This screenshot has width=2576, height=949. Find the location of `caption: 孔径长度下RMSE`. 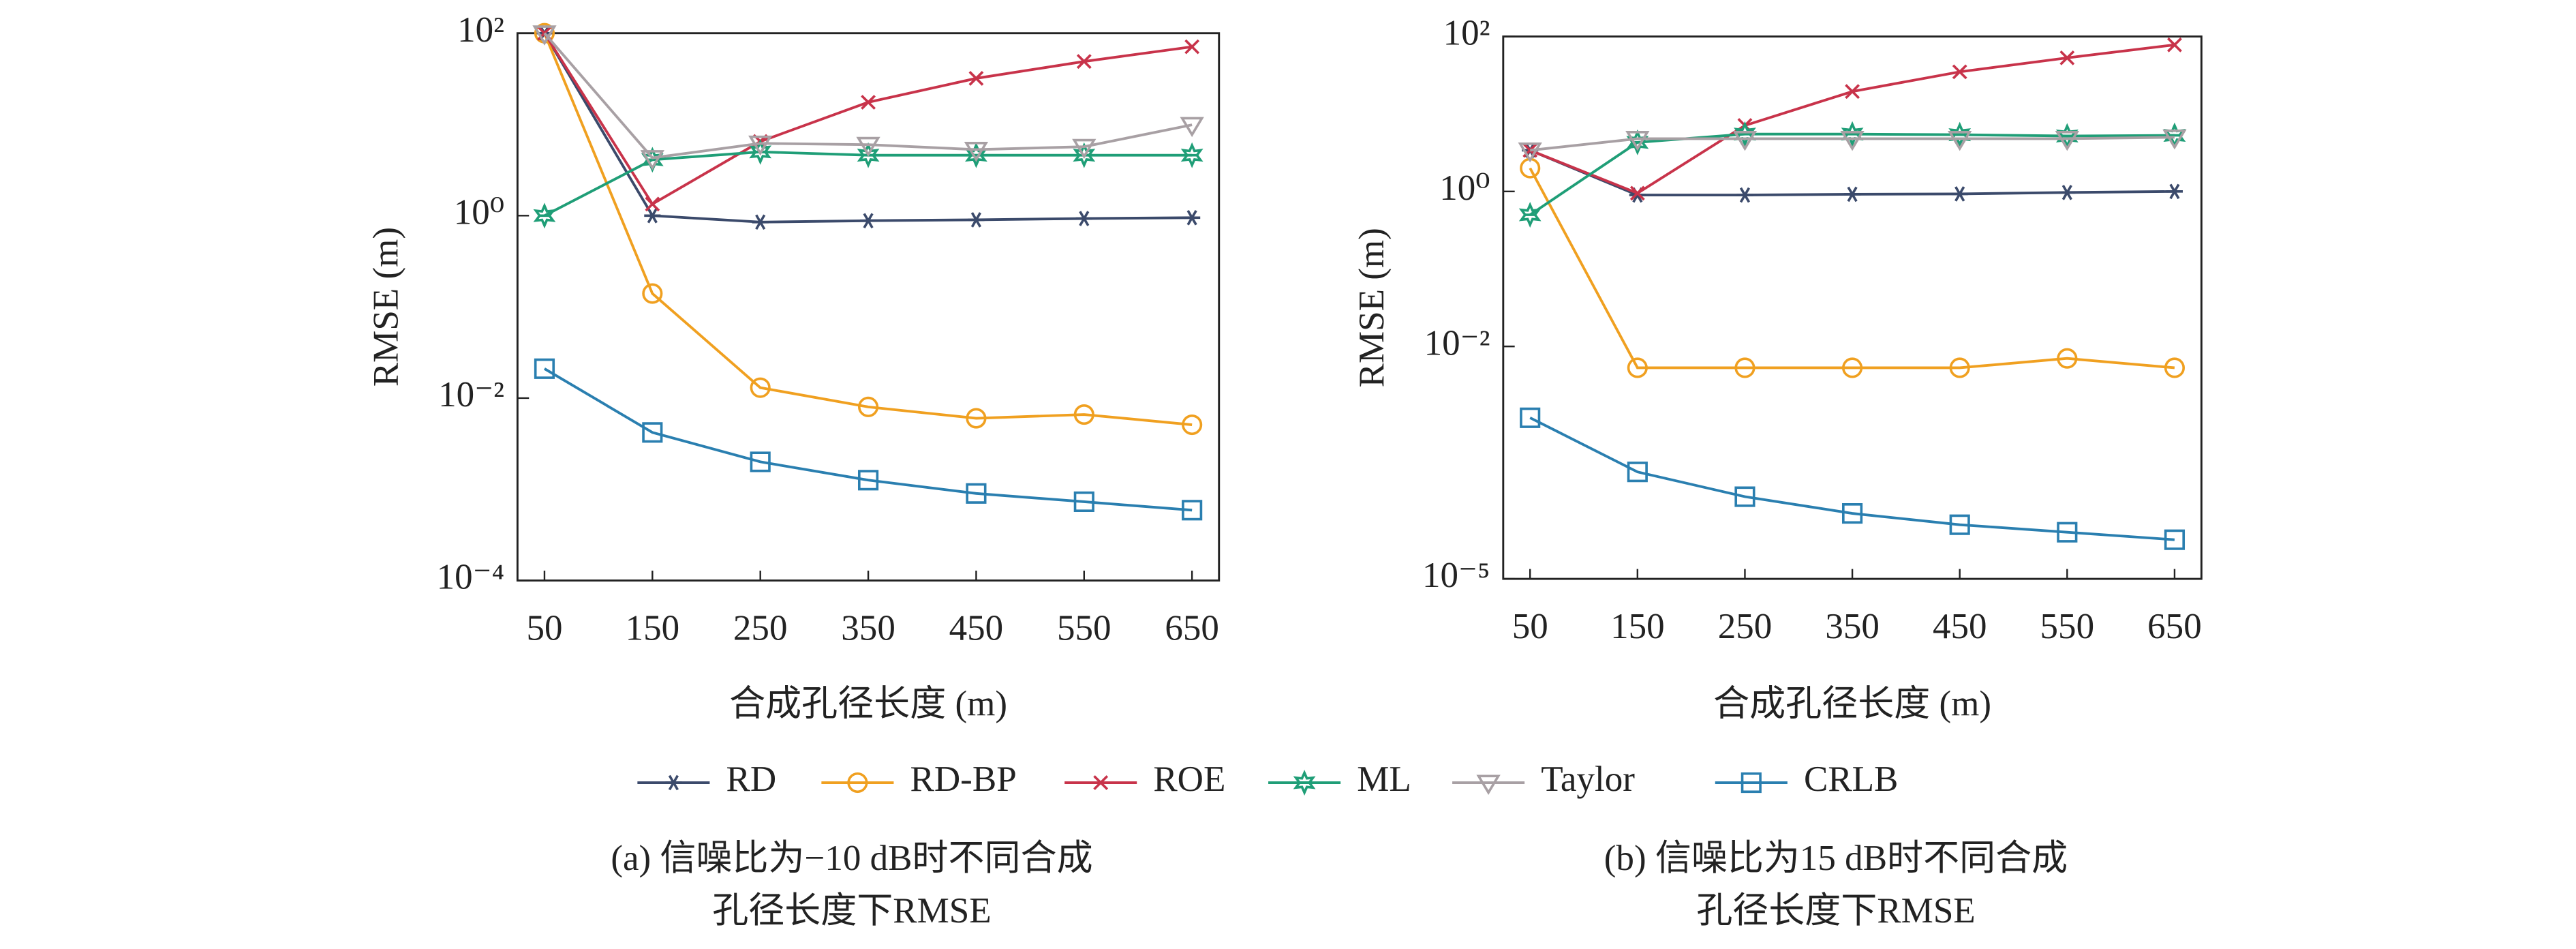

caption: 孔径长度下RMSE is located at coordinates (851, 911).